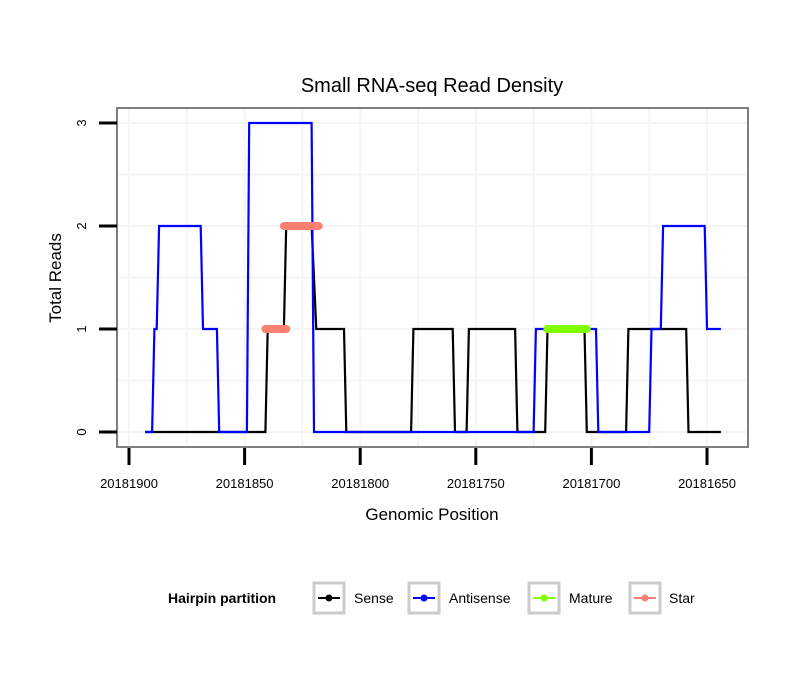 The width and height of the screenshot is (810, 690). I want to click on x-tick-label: 20181850, so click(245, 483).